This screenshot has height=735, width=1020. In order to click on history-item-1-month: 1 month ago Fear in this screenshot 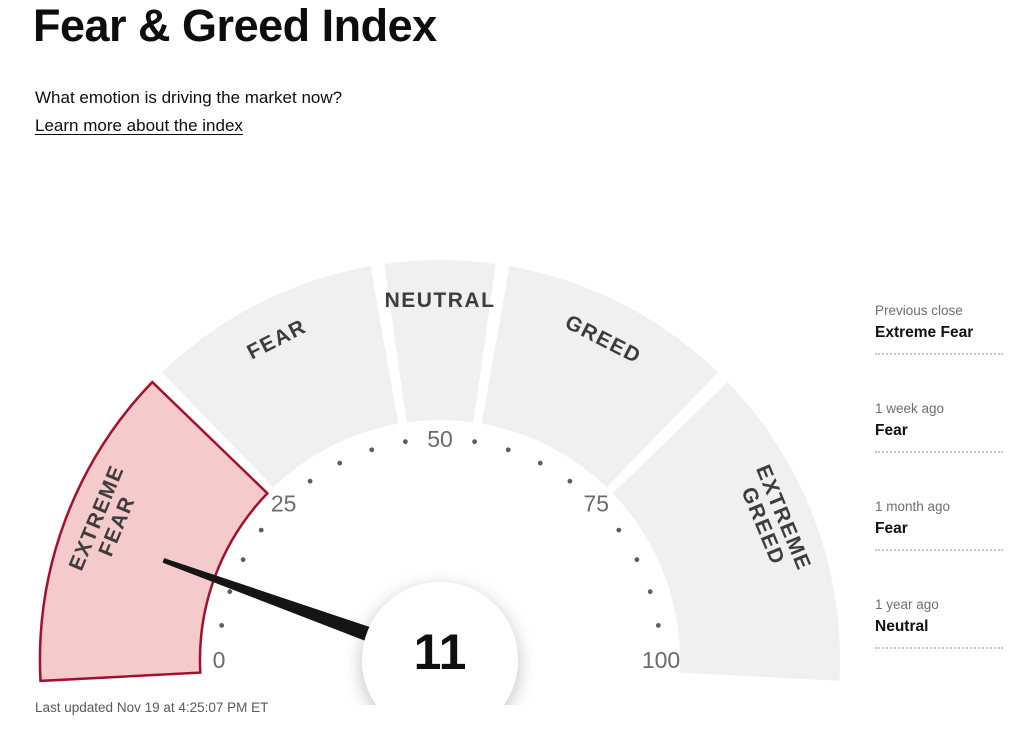, I will do `click(940, 525)`.